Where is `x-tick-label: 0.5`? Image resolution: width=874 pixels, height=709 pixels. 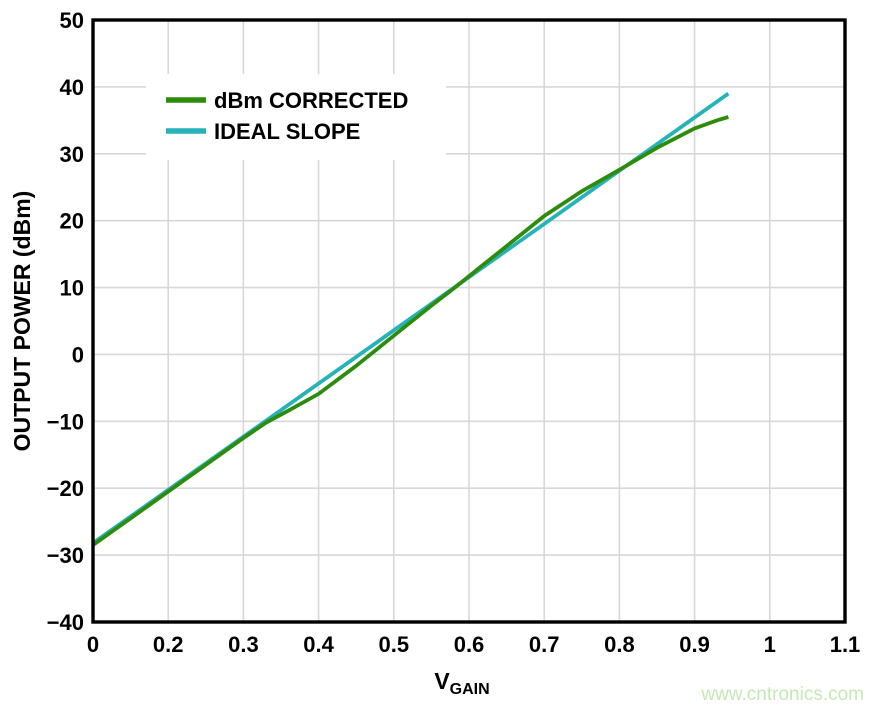
x-tick-label: 0.5 is located at coordinates (394, 644).